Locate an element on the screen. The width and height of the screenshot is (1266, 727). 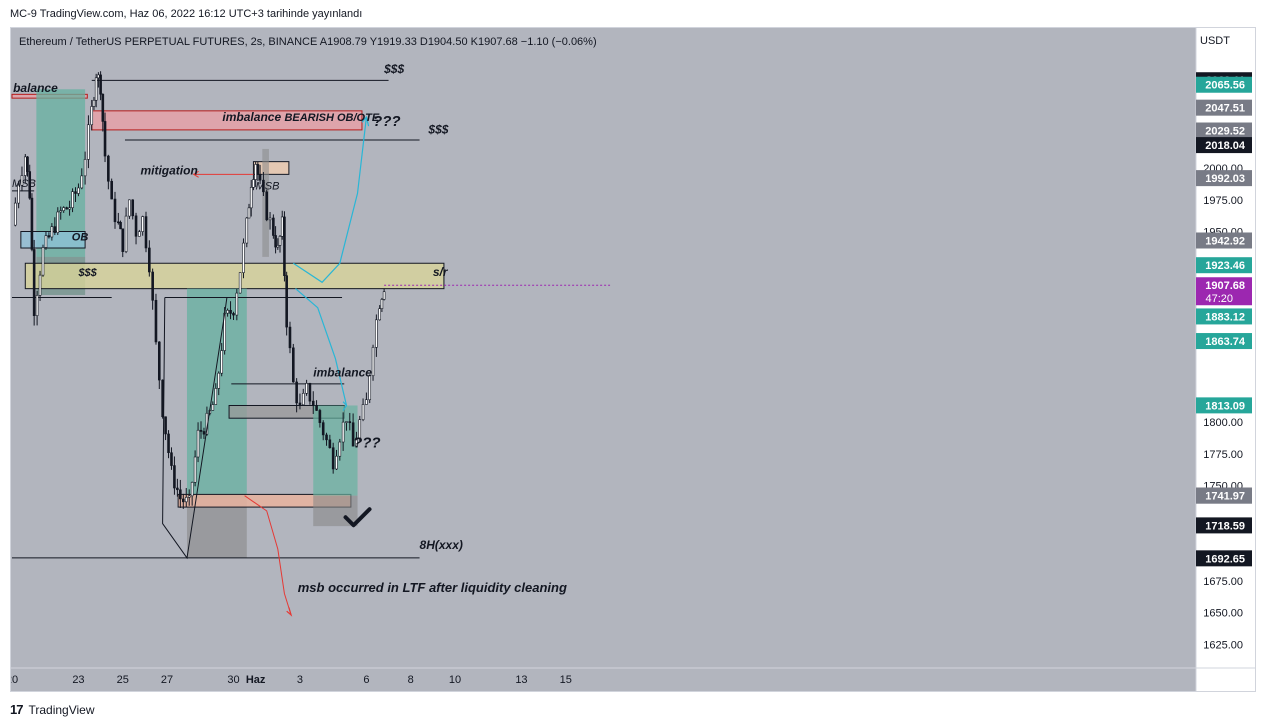
chart-annotation: imbalance is located at coordinates (251, 117).